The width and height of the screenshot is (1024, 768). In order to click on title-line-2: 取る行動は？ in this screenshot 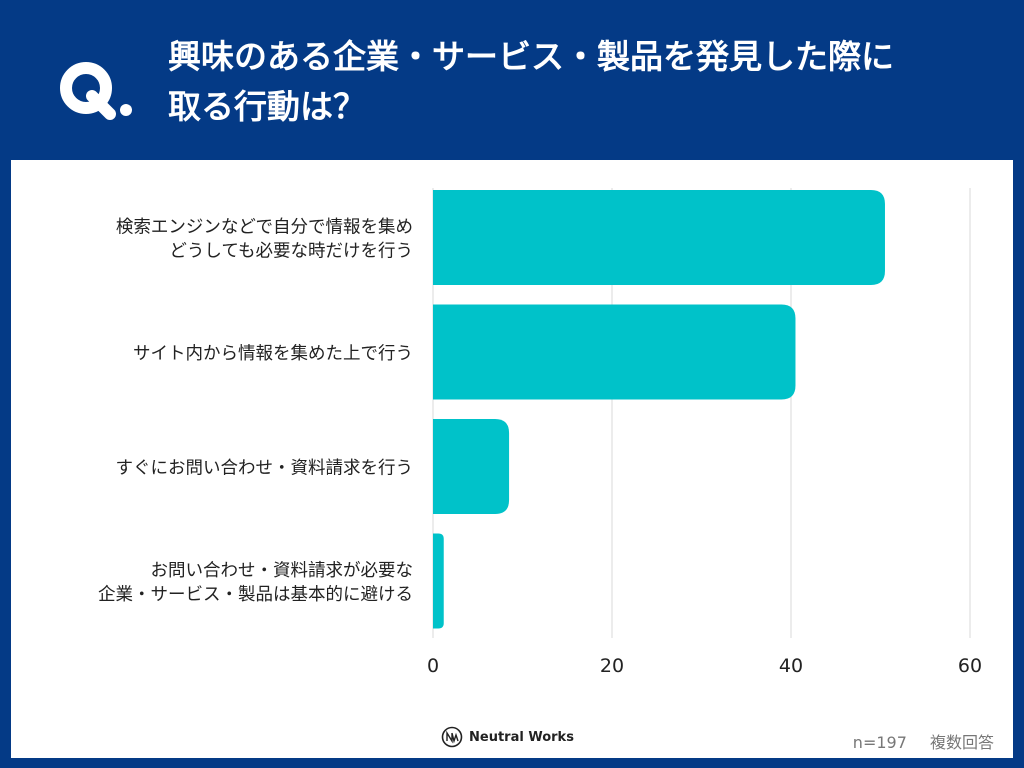, I will do `click(267, 106)`.